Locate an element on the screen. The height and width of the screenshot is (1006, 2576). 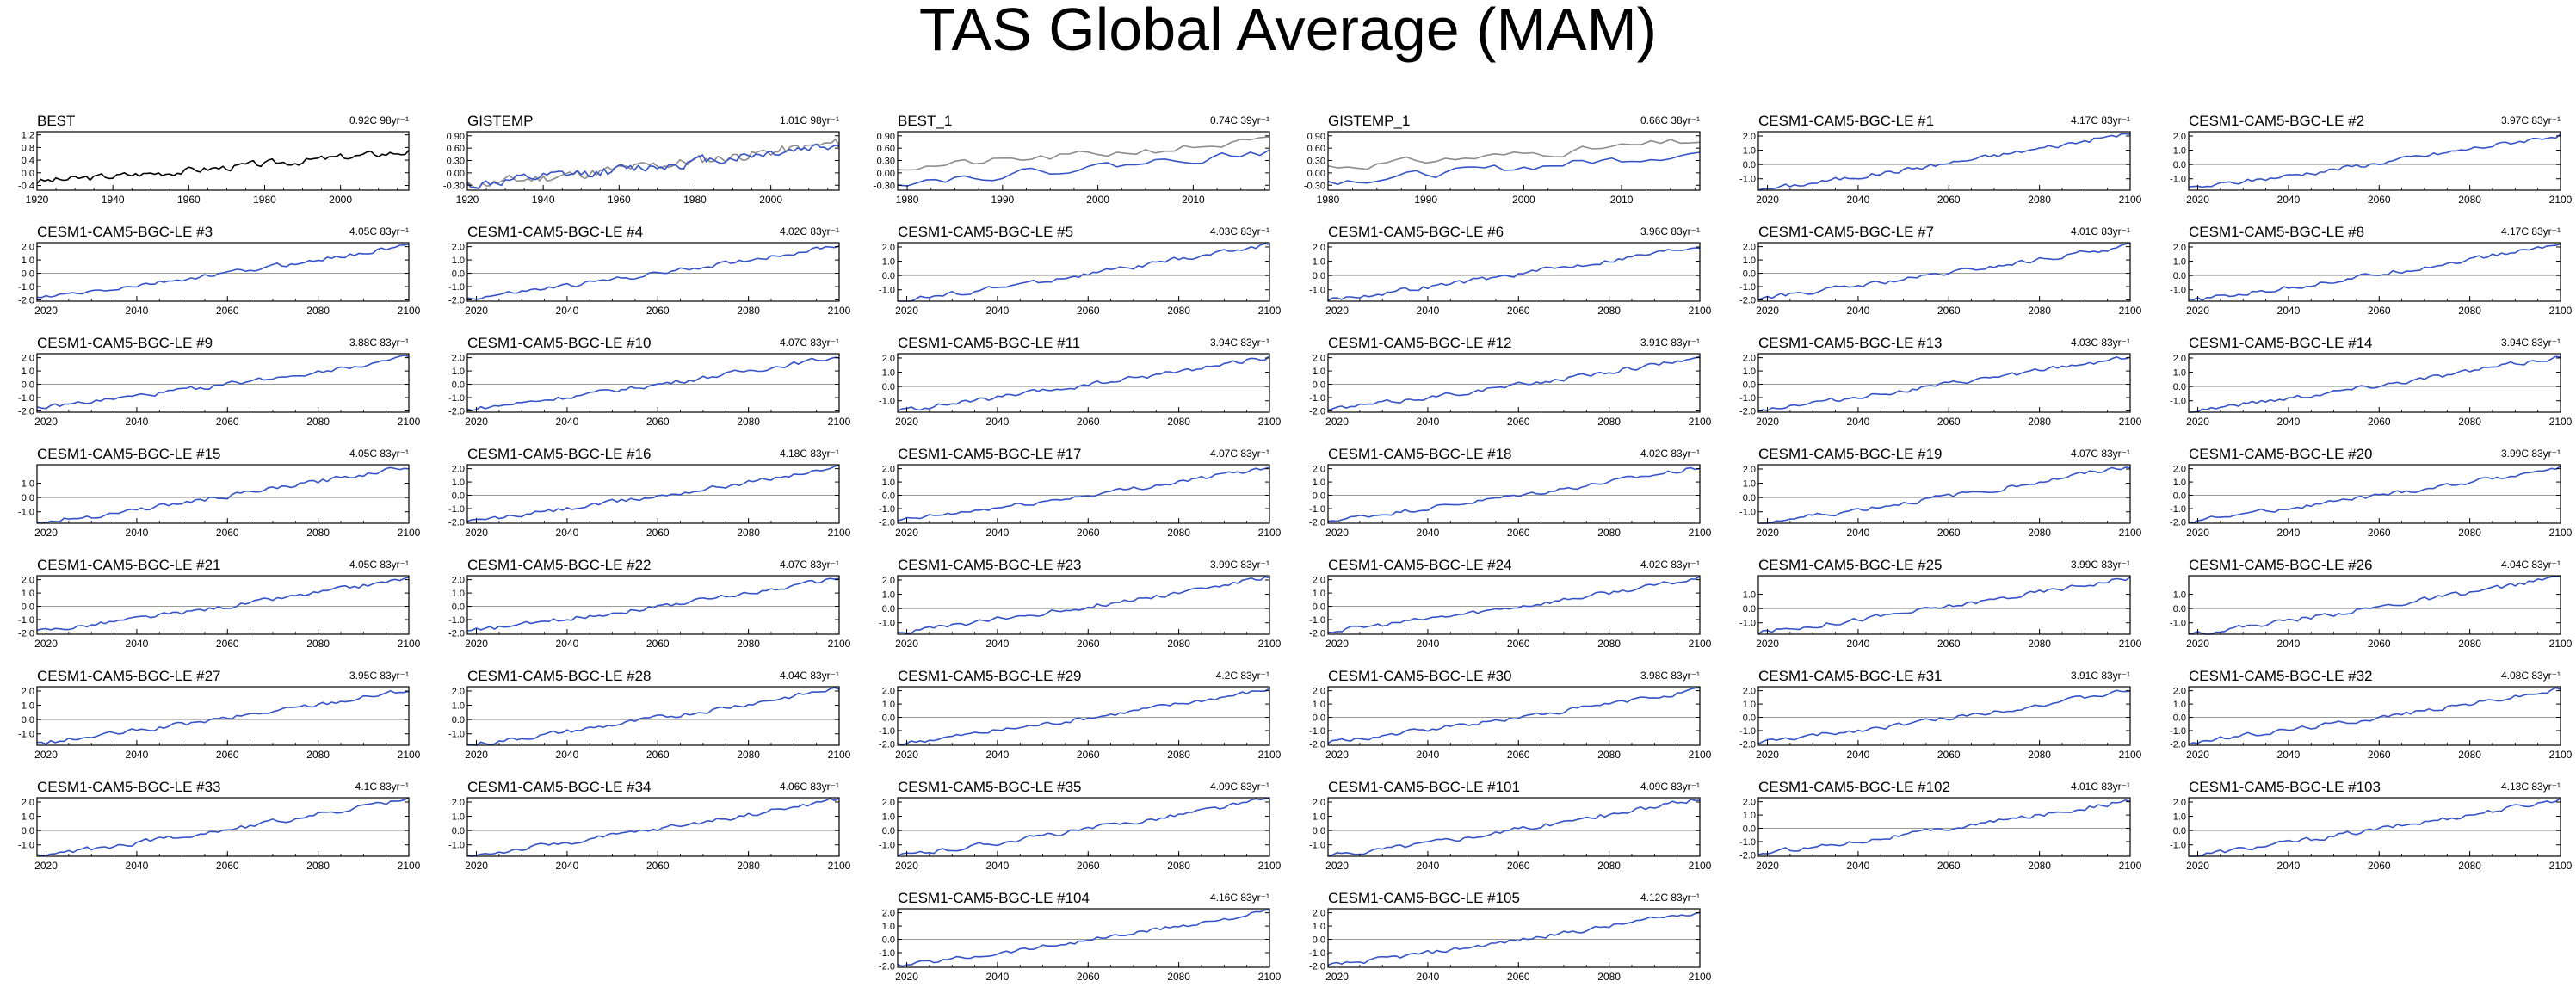
panel-trend: 4.08C 83yr⁻¹ is located at coordinates (2531, 676).